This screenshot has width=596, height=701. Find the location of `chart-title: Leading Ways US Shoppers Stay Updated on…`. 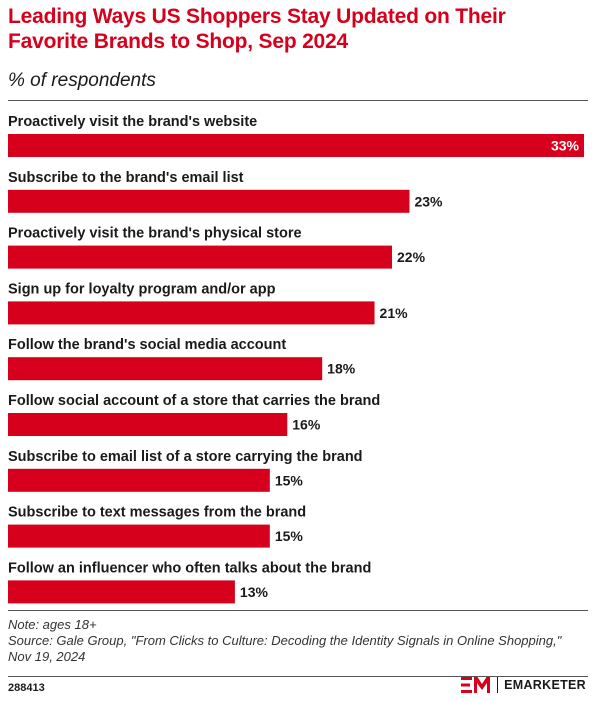

chart-title: Leading Ways US Shoppers Stay Updated on… is located at coordinates (257, 29).